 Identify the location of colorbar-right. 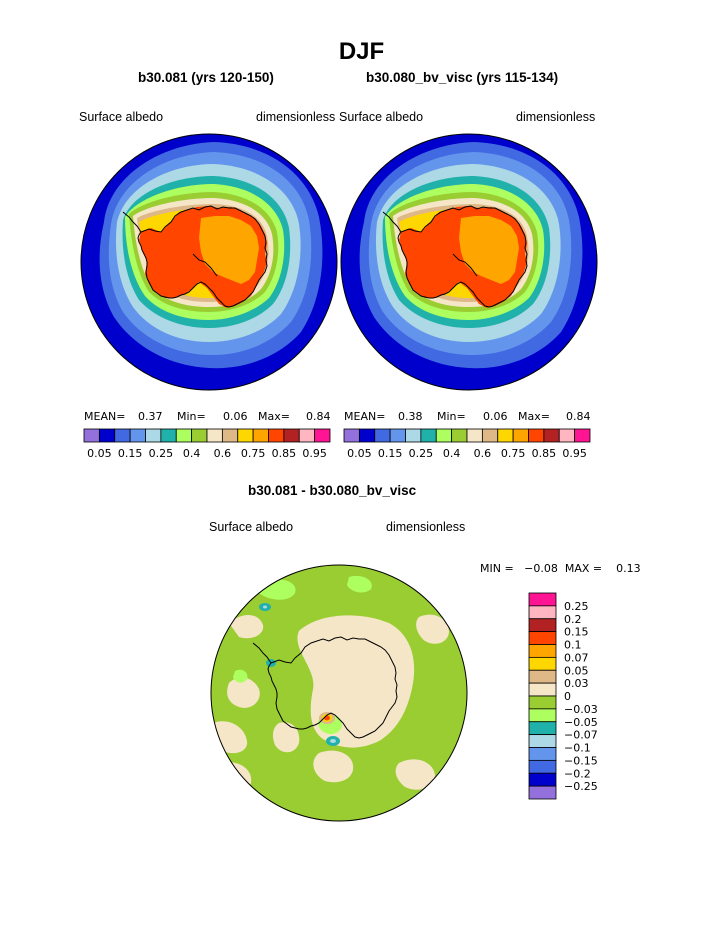
(467, 435).